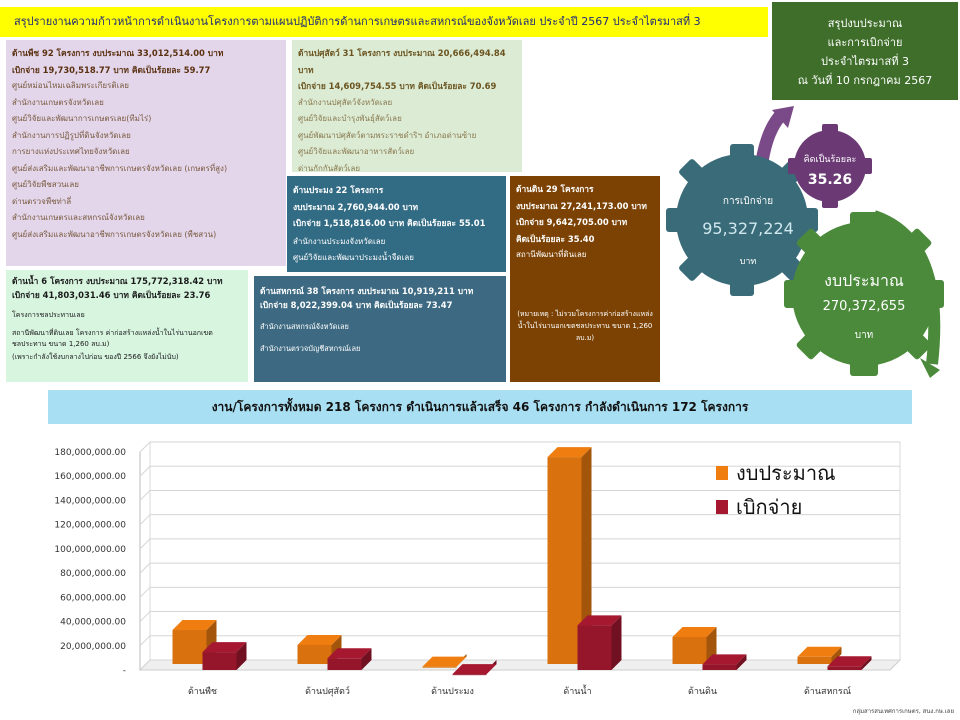  What do you see at coordinates (865, 80) in the screenshot?
I see `summary-date: ณ วันที่ 10 กรกฎาคม 2567` at bounding box center [865, 80].